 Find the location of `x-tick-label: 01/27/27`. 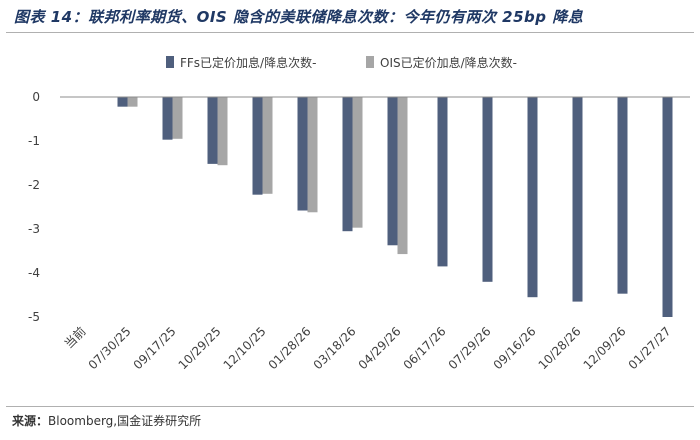

x-tick-label: 01/27/27 is located at coordinates (650, 348).